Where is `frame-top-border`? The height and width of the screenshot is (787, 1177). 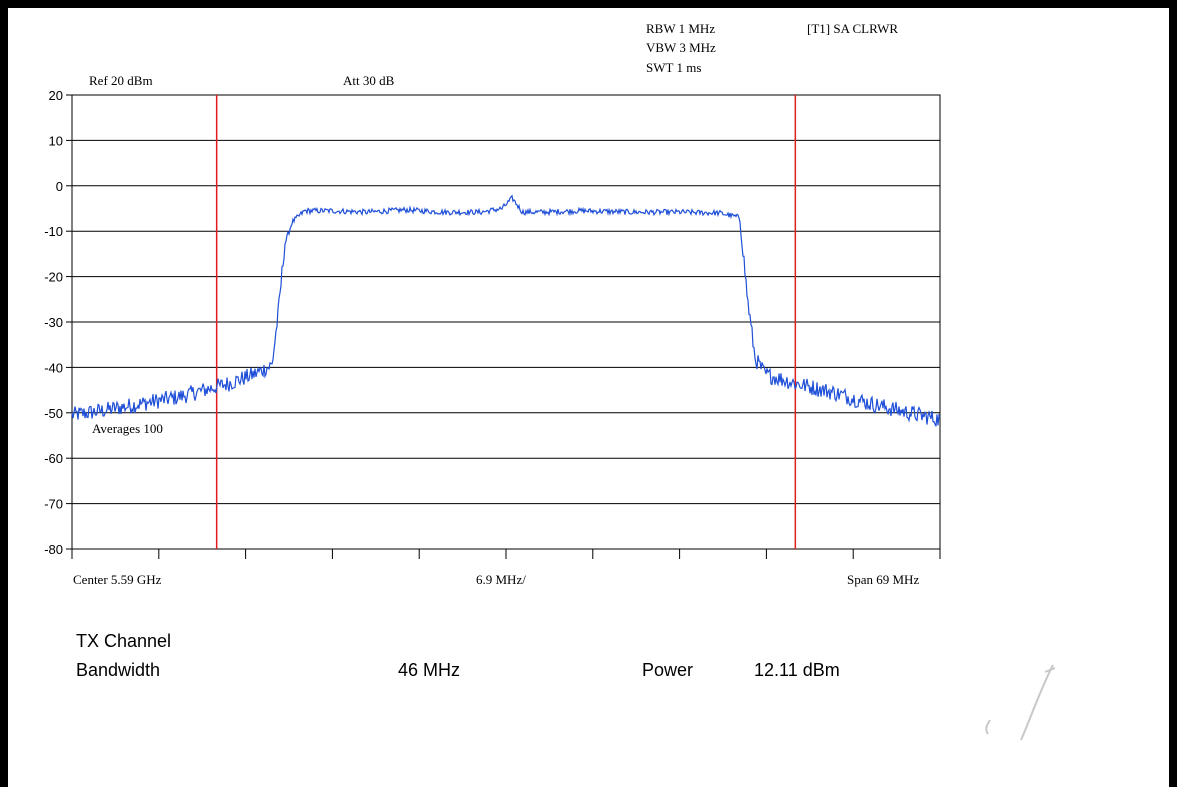 frame-top-border is located at coordinates (588, 4).